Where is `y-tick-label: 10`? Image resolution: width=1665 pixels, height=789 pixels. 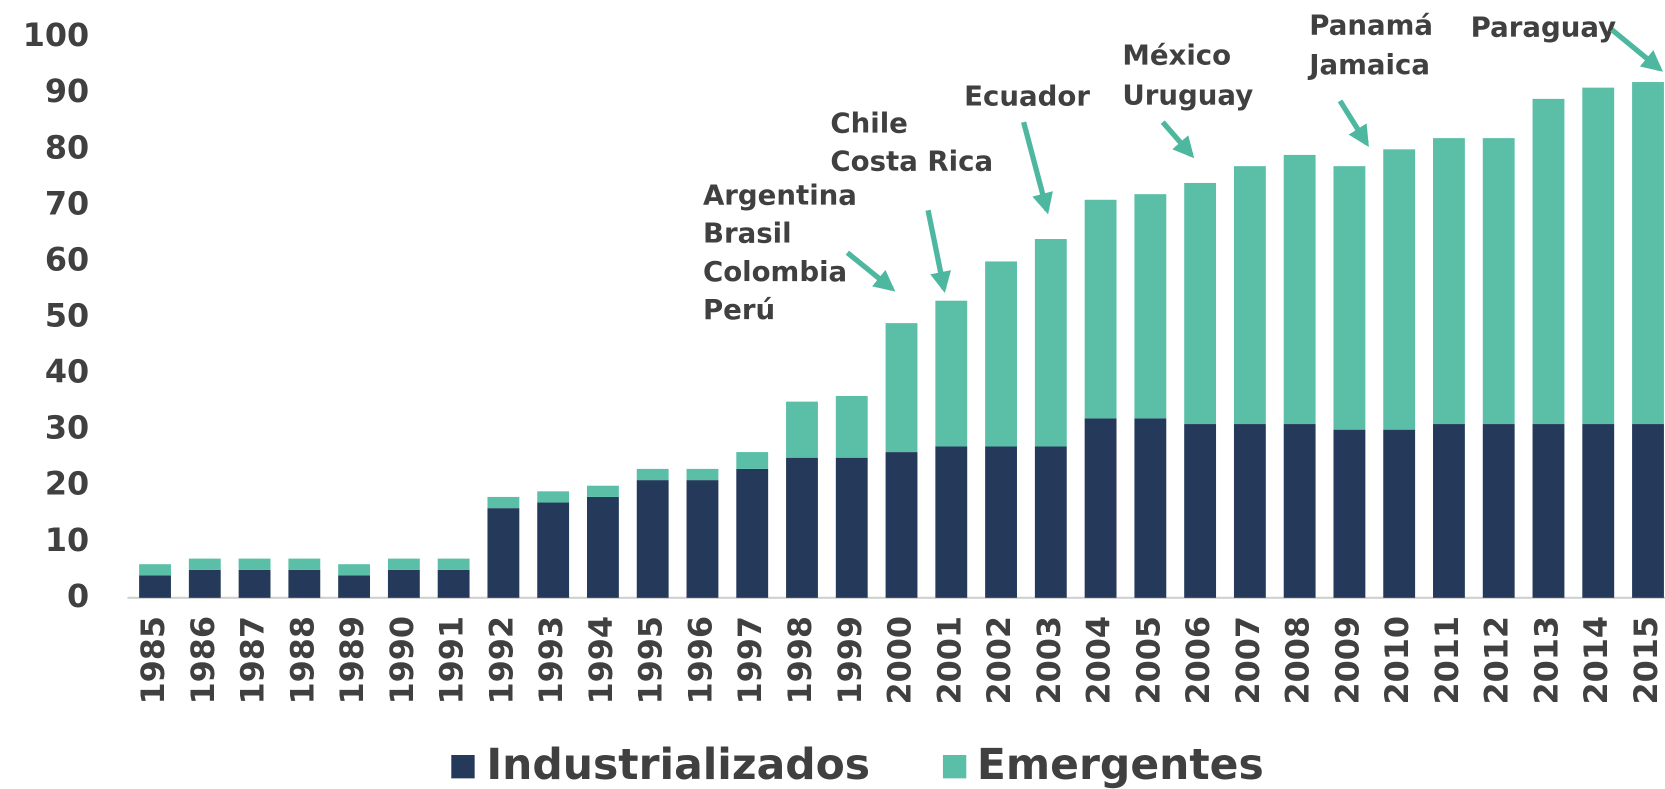 y-tick-label: 10 is located at coordinates (67, 540).